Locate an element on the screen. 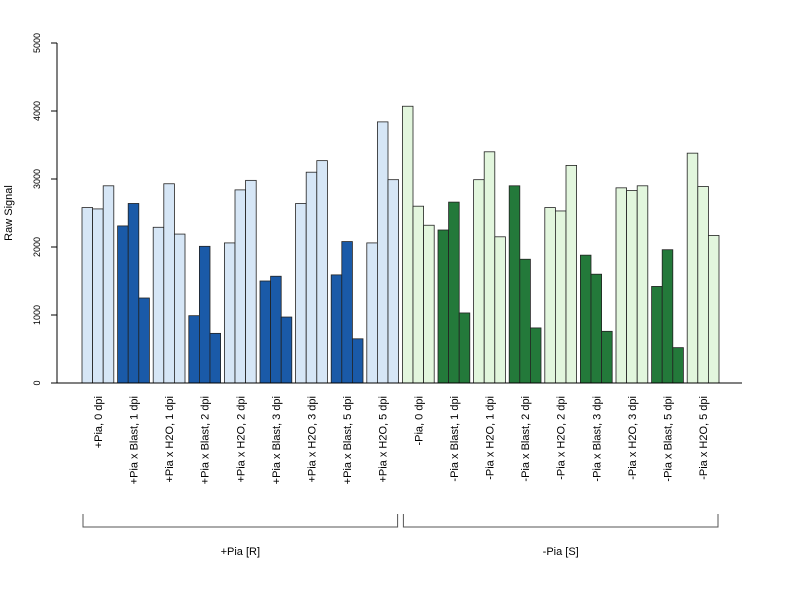  x-tick-label: +Pia x Blast, 2 dpi is located at coordinates (206, 440).